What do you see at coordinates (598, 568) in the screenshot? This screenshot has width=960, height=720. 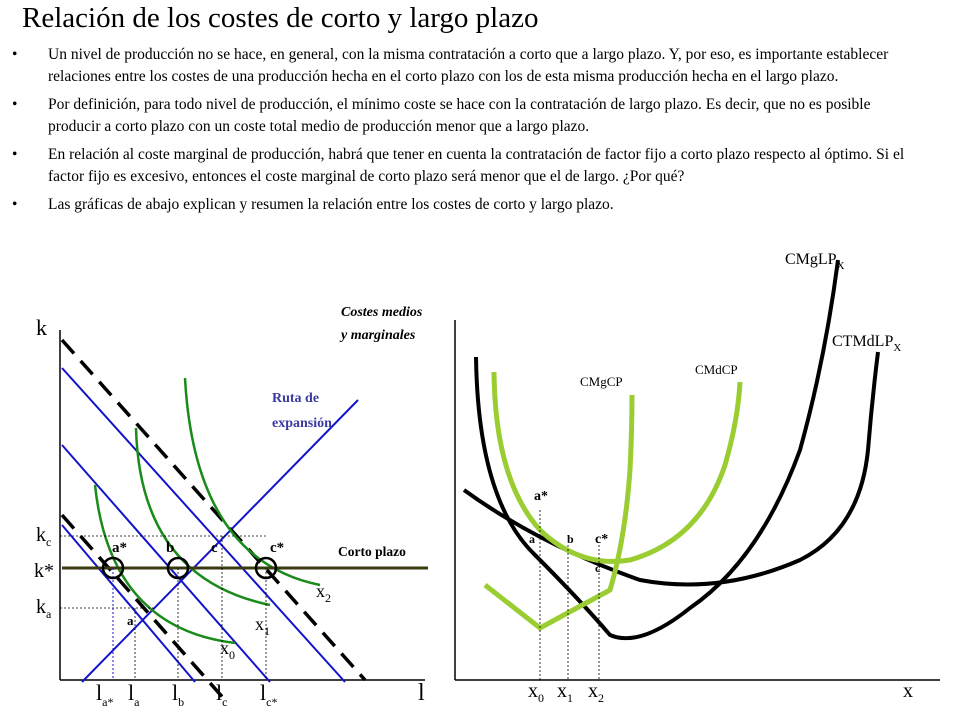 I see `right-point-c: c` at bounding box center [598, 568].